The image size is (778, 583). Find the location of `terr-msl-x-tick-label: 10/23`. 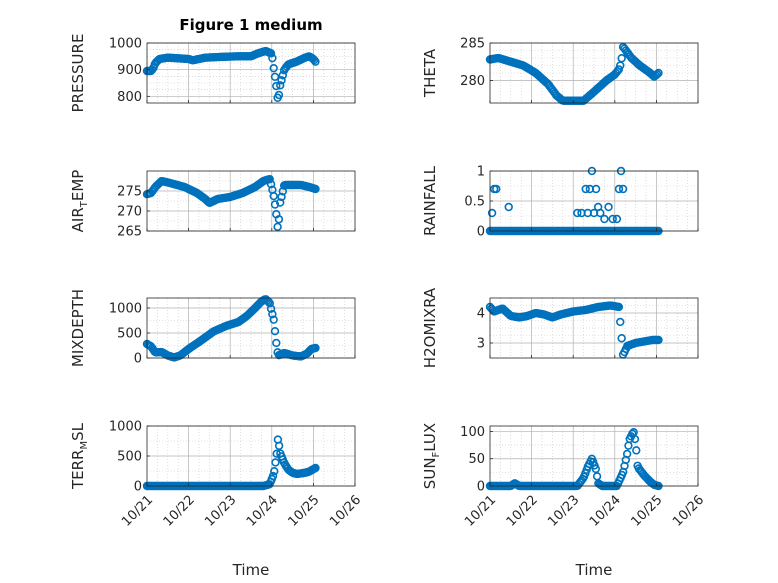

terr-msl-x-tick-label: 10/23 is located at coordinates (220, 511).